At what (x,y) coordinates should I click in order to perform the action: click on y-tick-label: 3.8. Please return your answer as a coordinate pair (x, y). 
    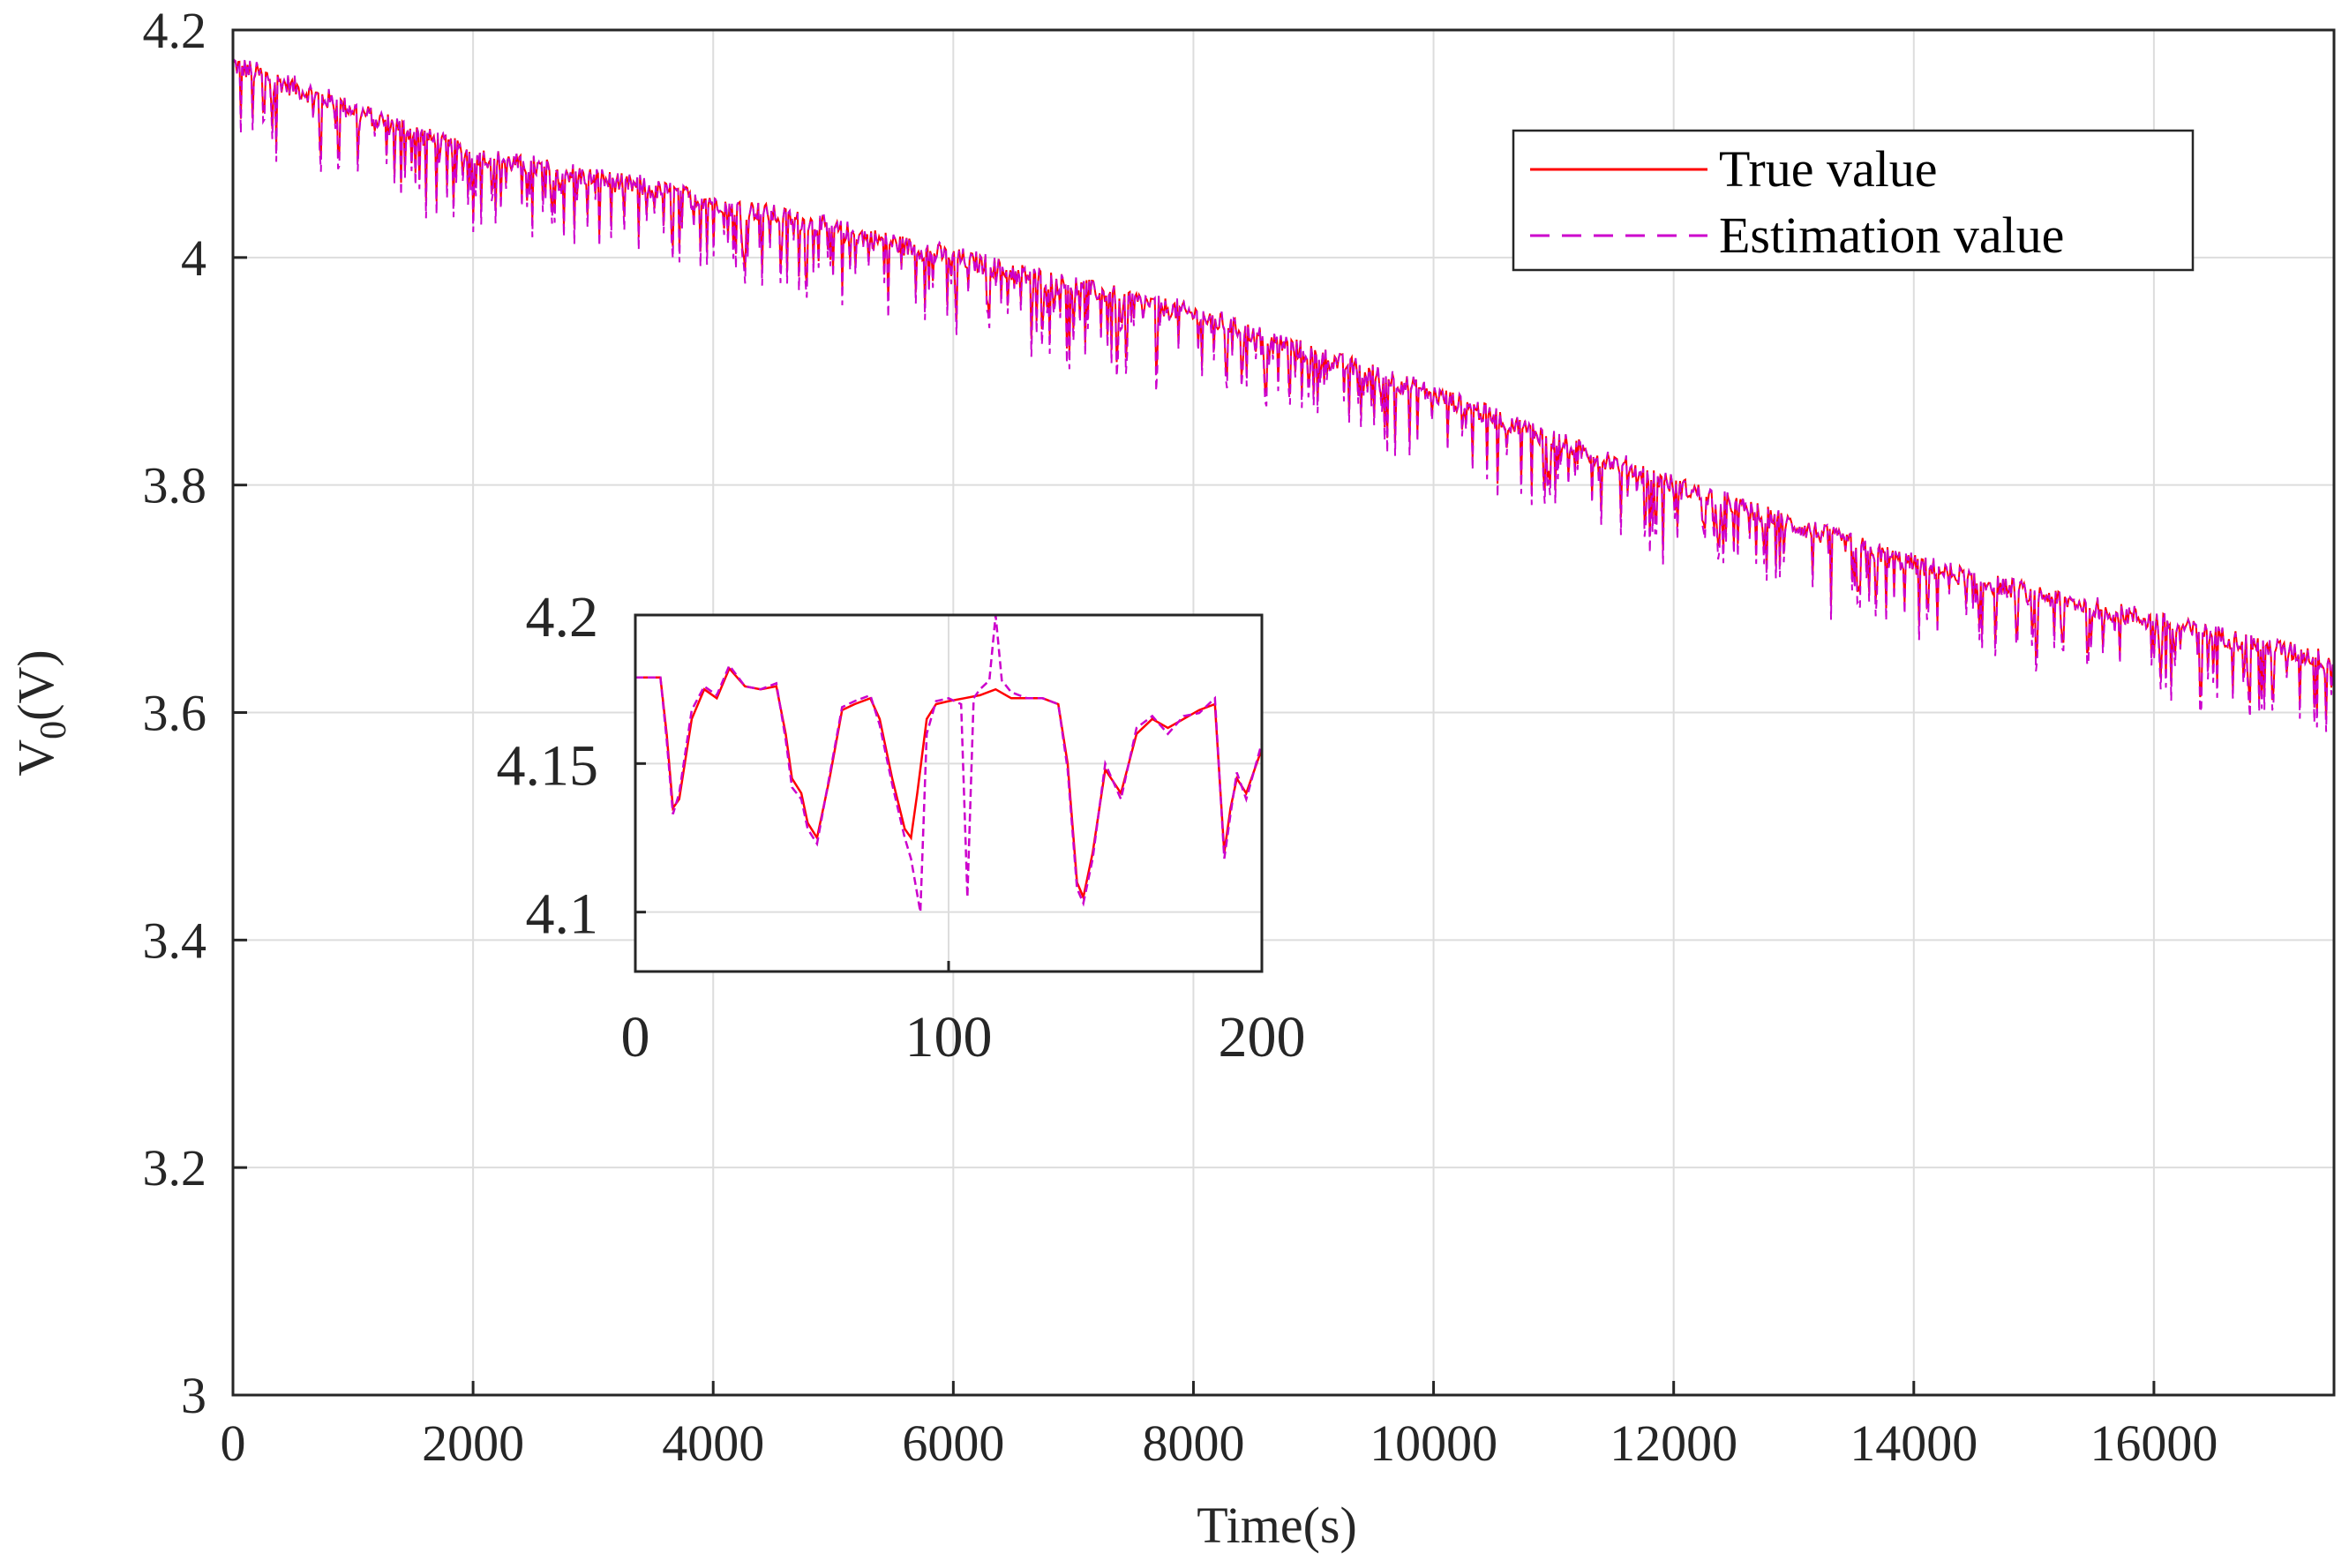
    Looking at the image, I should click on (175, 485).